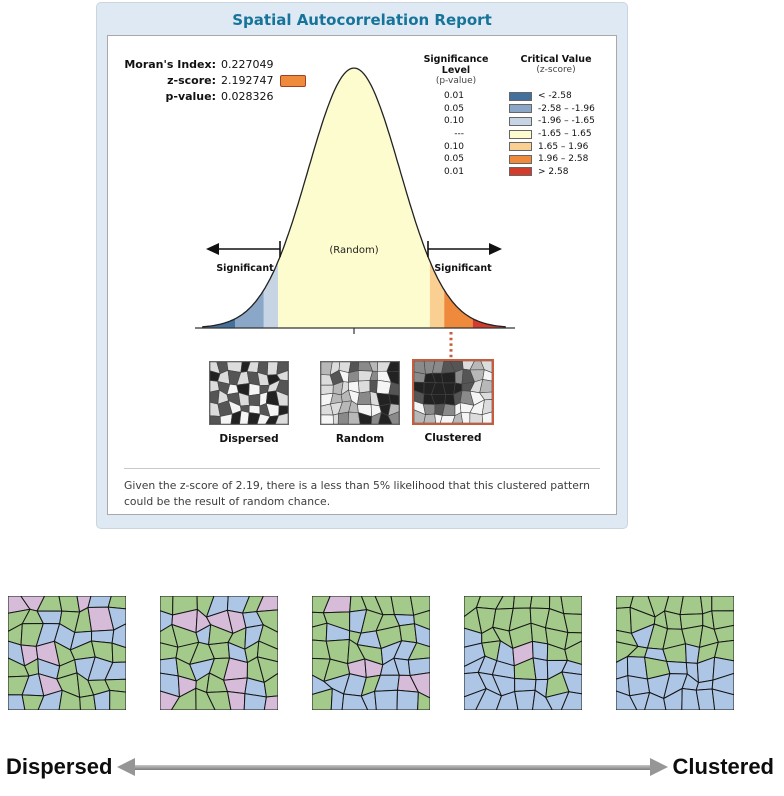  I want to click on z-score-subheader: (z-score), so click(556, 70).